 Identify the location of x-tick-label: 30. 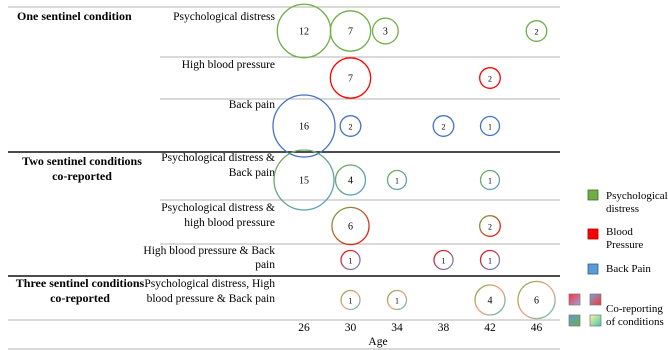
(351, 328).